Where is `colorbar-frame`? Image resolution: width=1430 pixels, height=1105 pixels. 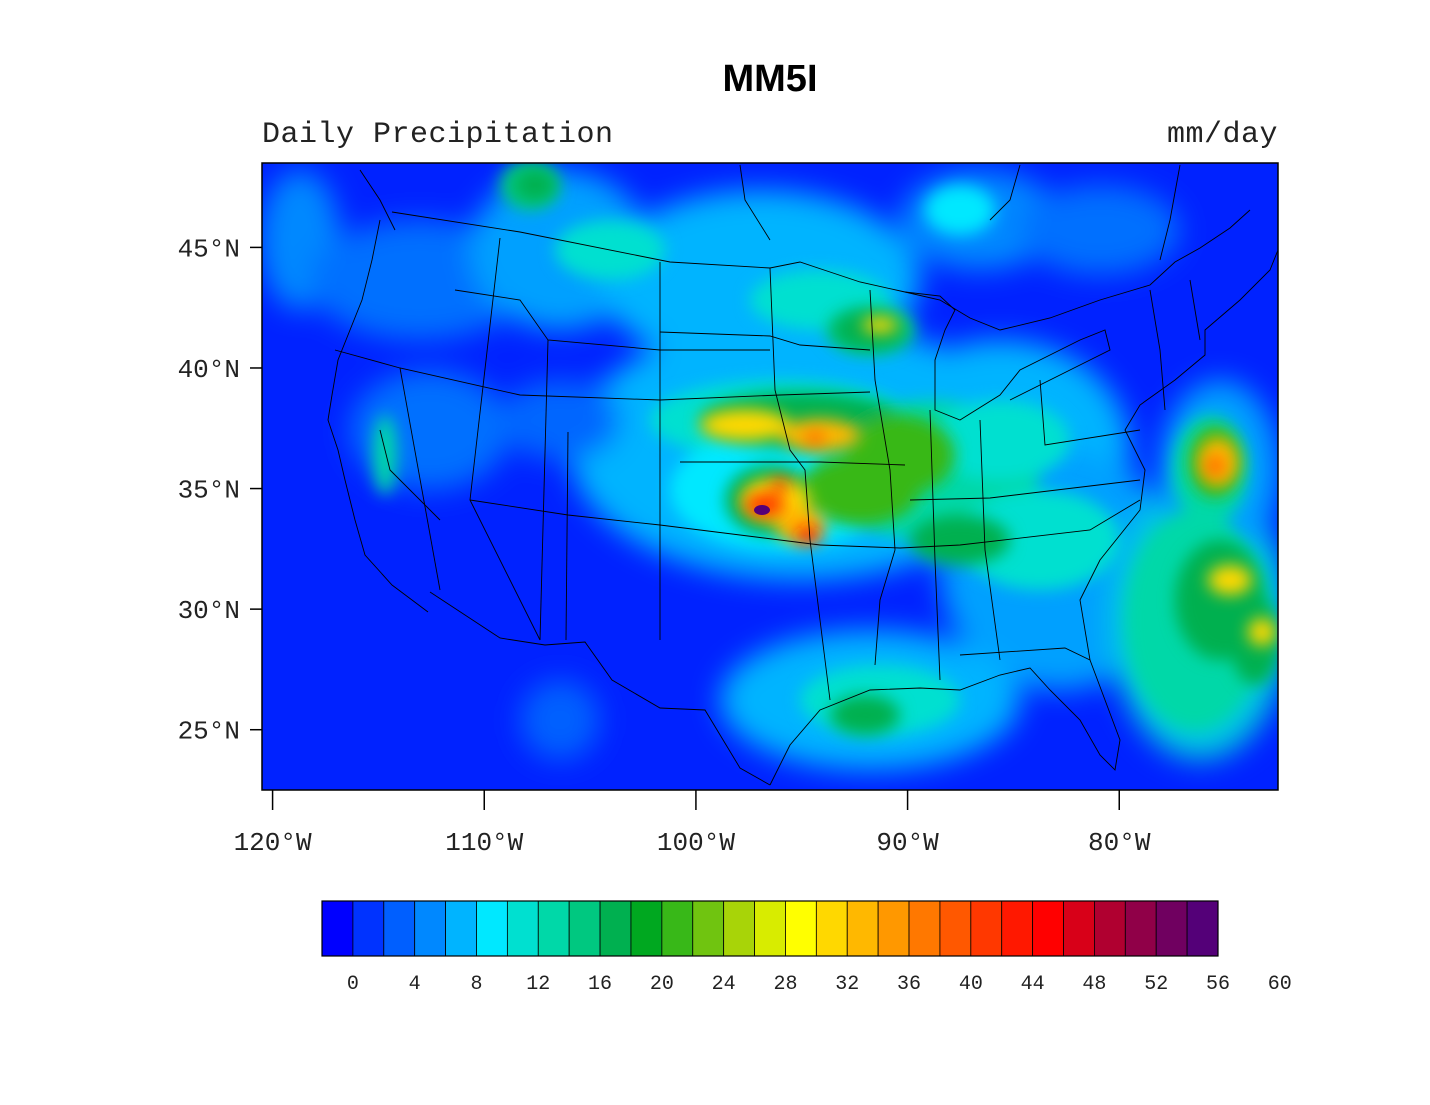
colorbar-frame is located at coordinates (770, 928).